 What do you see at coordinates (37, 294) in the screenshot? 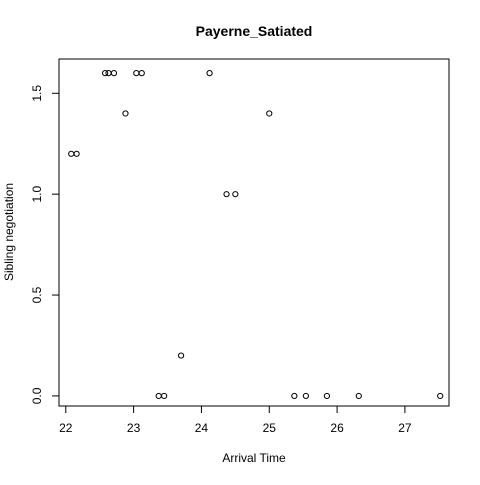
I see `y-tick-label: 0.5` at bounding box center [37, 294].